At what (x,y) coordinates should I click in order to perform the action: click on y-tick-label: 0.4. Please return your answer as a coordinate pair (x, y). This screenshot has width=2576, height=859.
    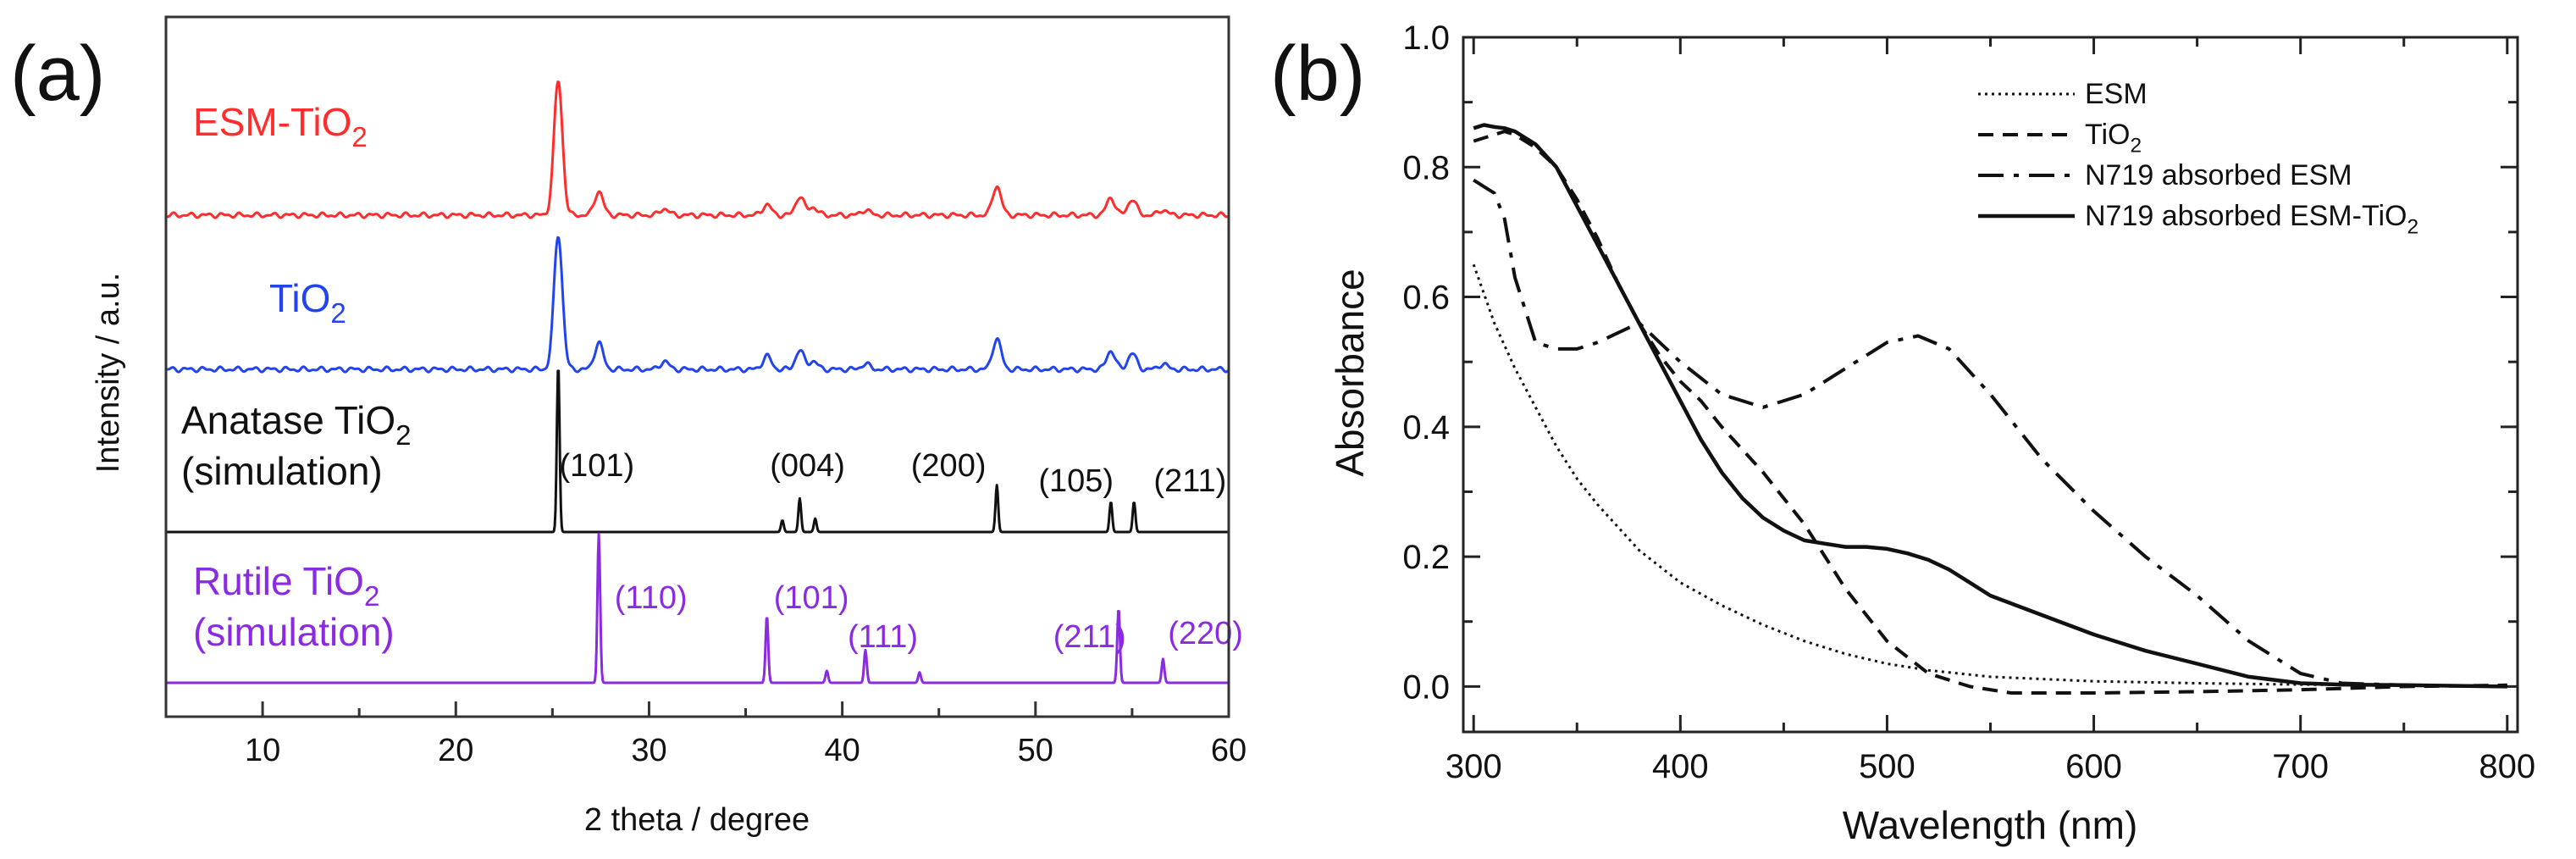
    Looking at the image, I should click on (1426, 427).